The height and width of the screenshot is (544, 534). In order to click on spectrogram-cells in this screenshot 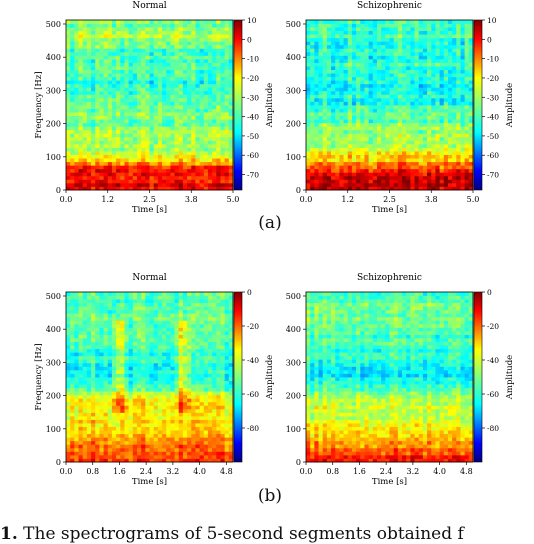, I will do `click(149, 377)`.